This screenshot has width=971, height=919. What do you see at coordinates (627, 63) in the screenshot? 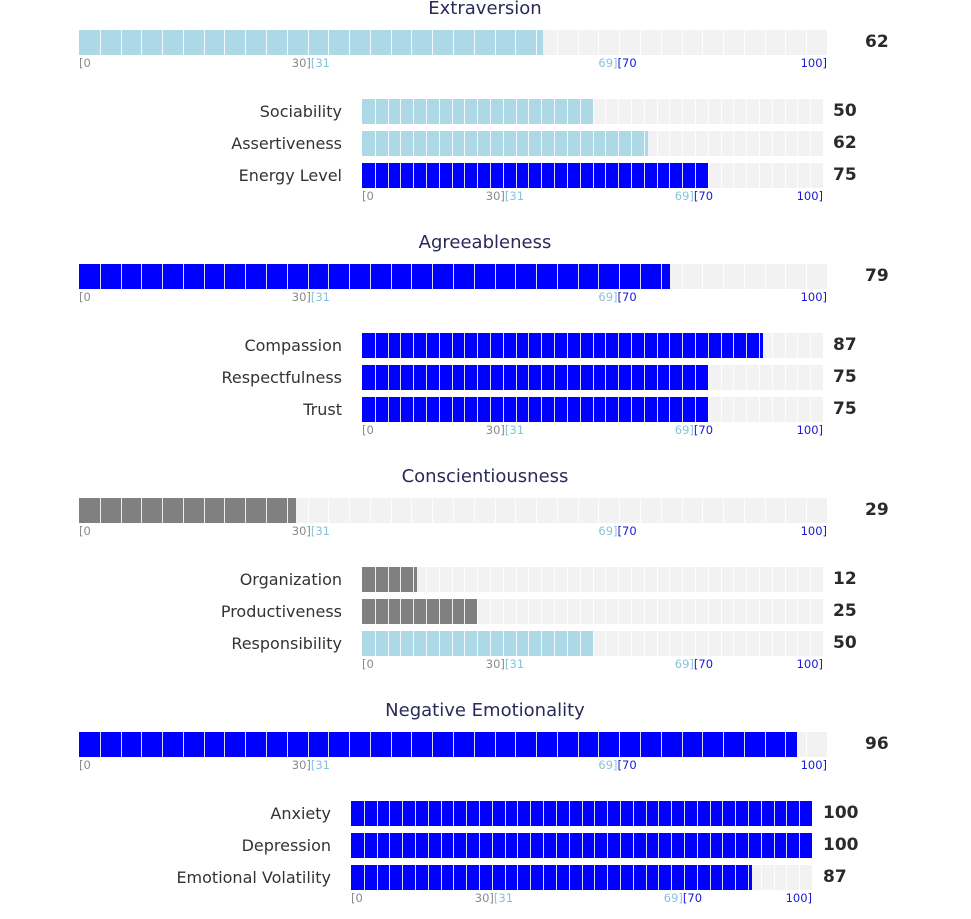
I see `tick-high-start: [70` at bounding box center [627, 63].